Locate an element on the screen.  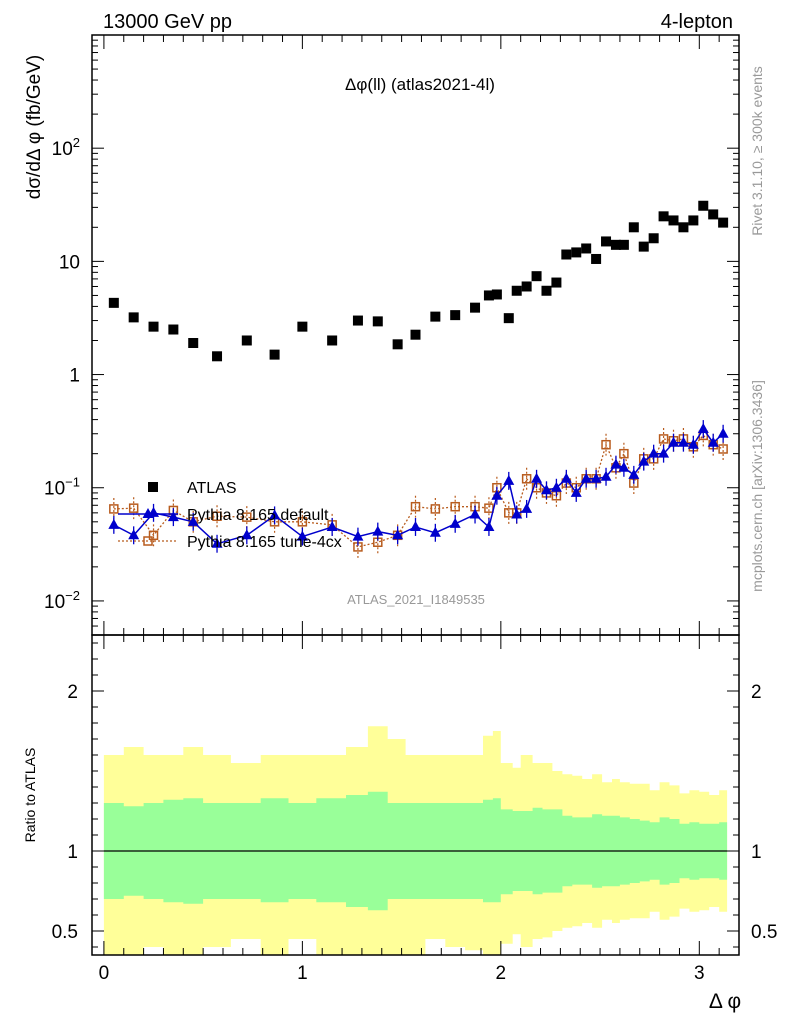
ratio-y-tick-label: 0.5 is located at coordinates (65, 932).